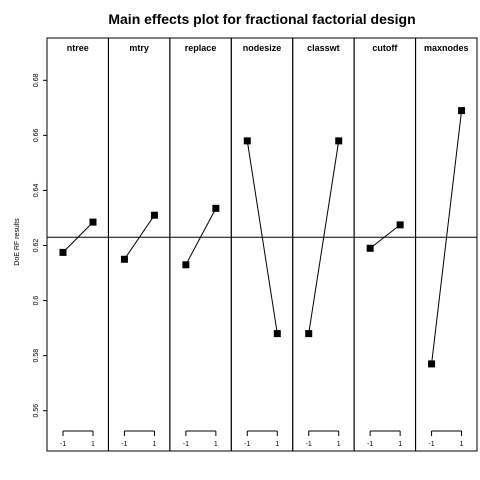 This screenshot has height=480, width=480. What do you see at coordinates (36, 246) in the screenshot?
I see `y-tick-label: 0.62` at bounding box center [36, 246].